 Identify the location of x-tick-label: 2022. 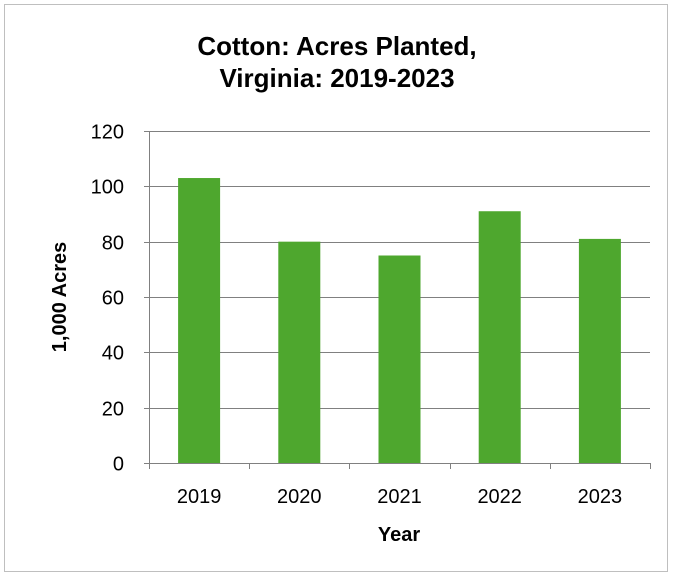
(499, 497).